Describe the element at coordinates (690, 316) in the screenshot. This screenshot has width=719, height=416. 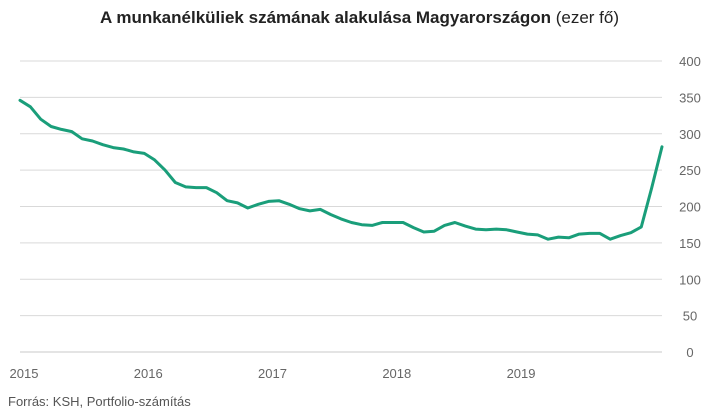
I see `y-tick-label: 50` at that location.